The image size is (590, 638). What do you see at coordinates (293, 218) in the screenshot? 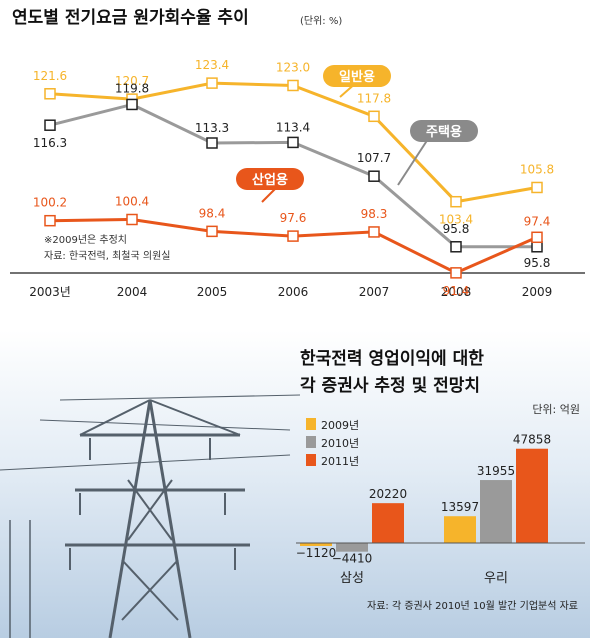
I see `value-label-industrial-3: 97.6` at bounding box center [293, 218].